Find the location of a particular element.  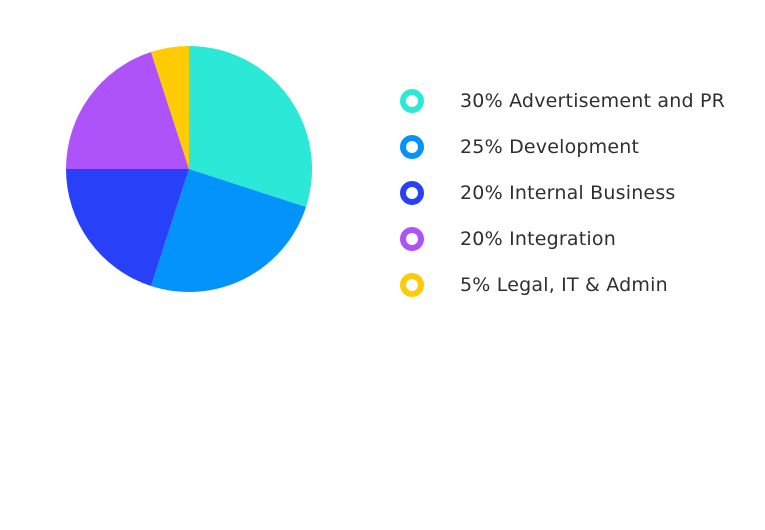

legend-marker-integration is located at coordinates (412, 239).